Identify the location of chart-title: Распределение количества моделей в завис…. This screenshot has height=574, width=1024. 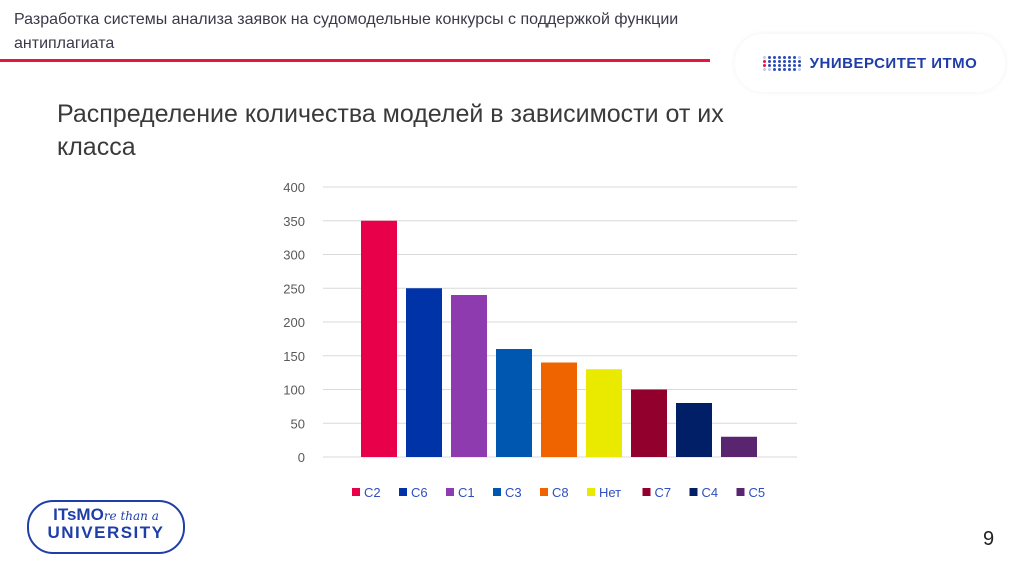
(390, 130).